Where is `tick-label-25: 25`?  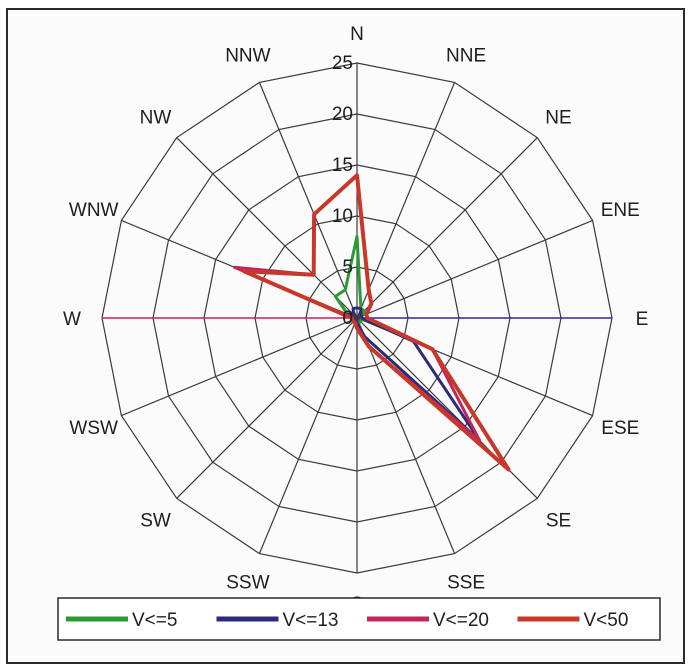 tick-label-25: 25 is located at coordinates (342, 63).